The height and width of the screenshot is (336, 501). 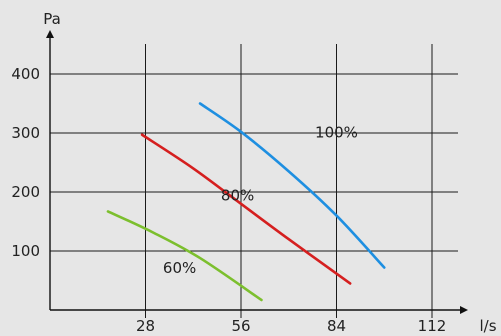 I want to click on y-tick-label: 100, so click(x=25, y=251).